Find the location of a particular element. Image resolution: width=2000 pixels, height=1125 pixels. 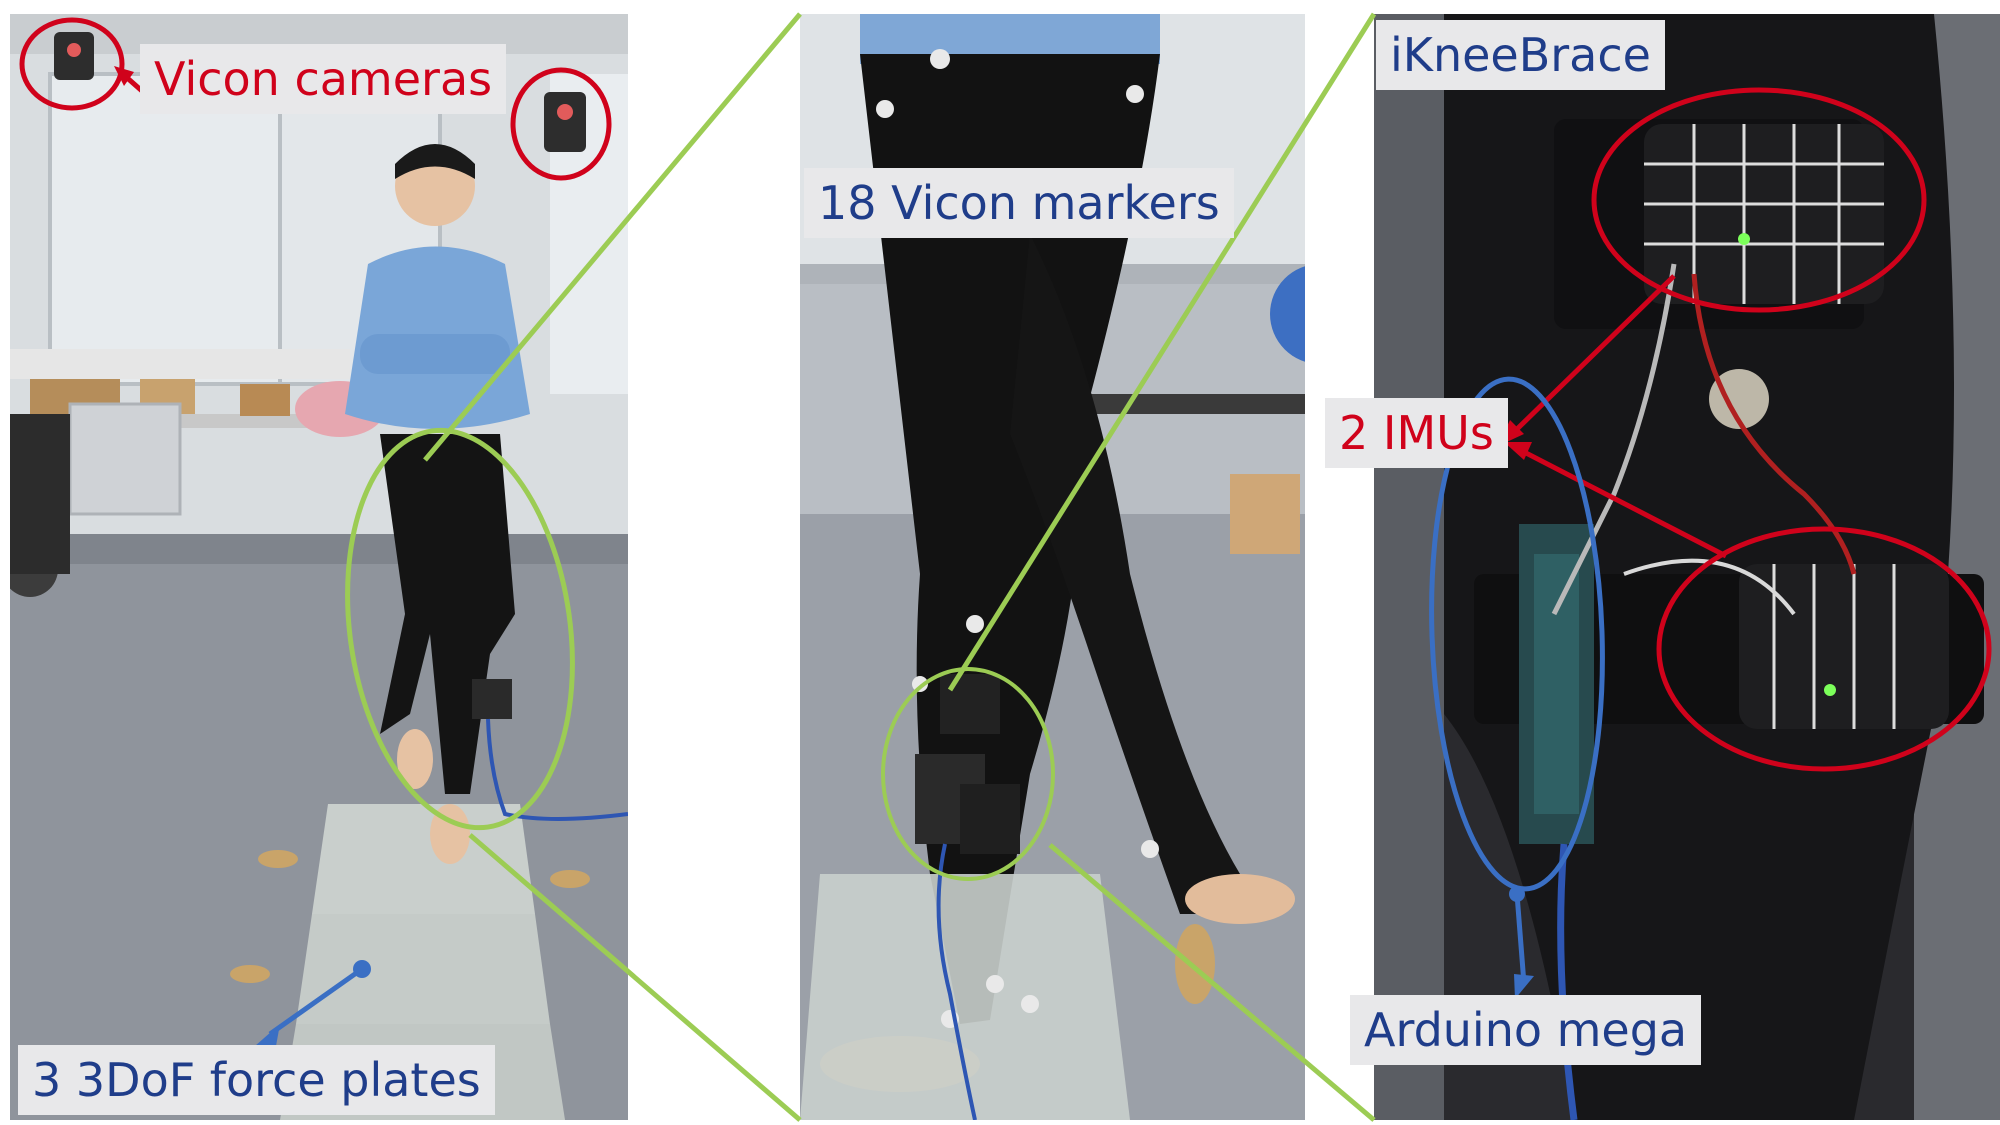

ikneebrace-label: iKneeBrace is located at coordinates (1520, 55).